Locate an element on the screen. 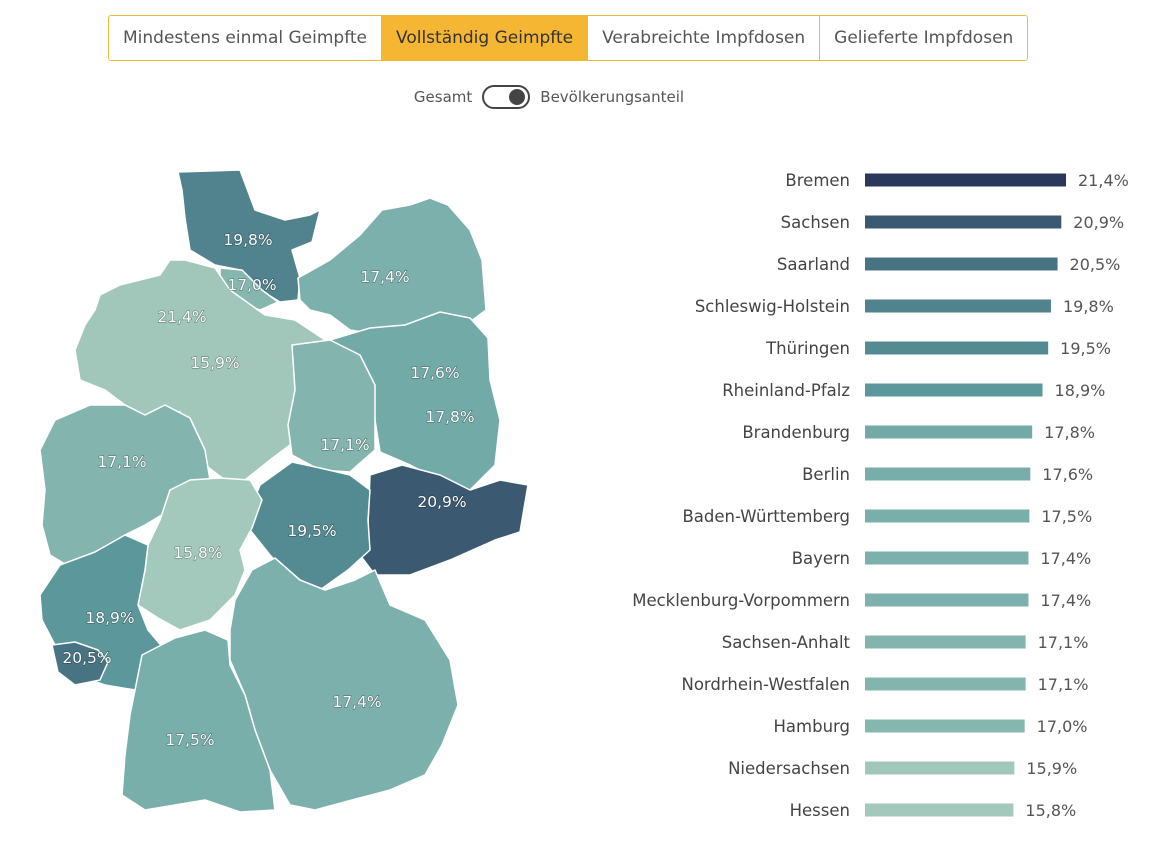 This screenshot has width=1169, height=850. display-mode-toggle-row: Gesamt Bevölkerungsanteil is located at coordinates (549, 97).